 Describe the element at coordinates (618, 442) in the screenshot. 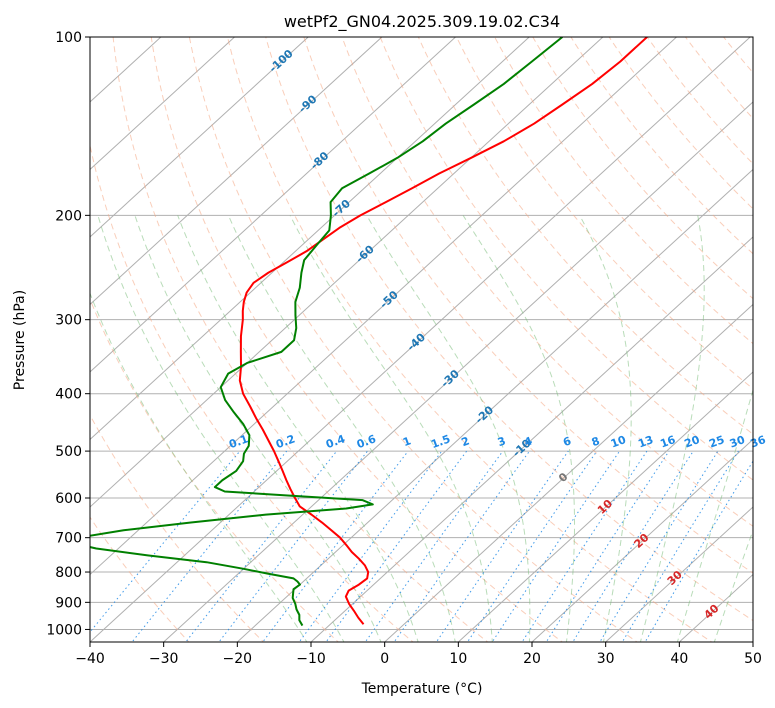

I see `mixing-ratio-label: 10` at that location.